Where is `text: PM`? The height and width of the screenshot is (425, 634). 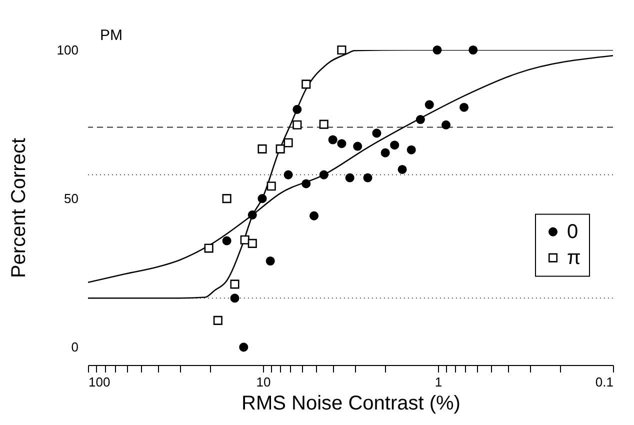 text: PM is located at coordinates (111, 35).